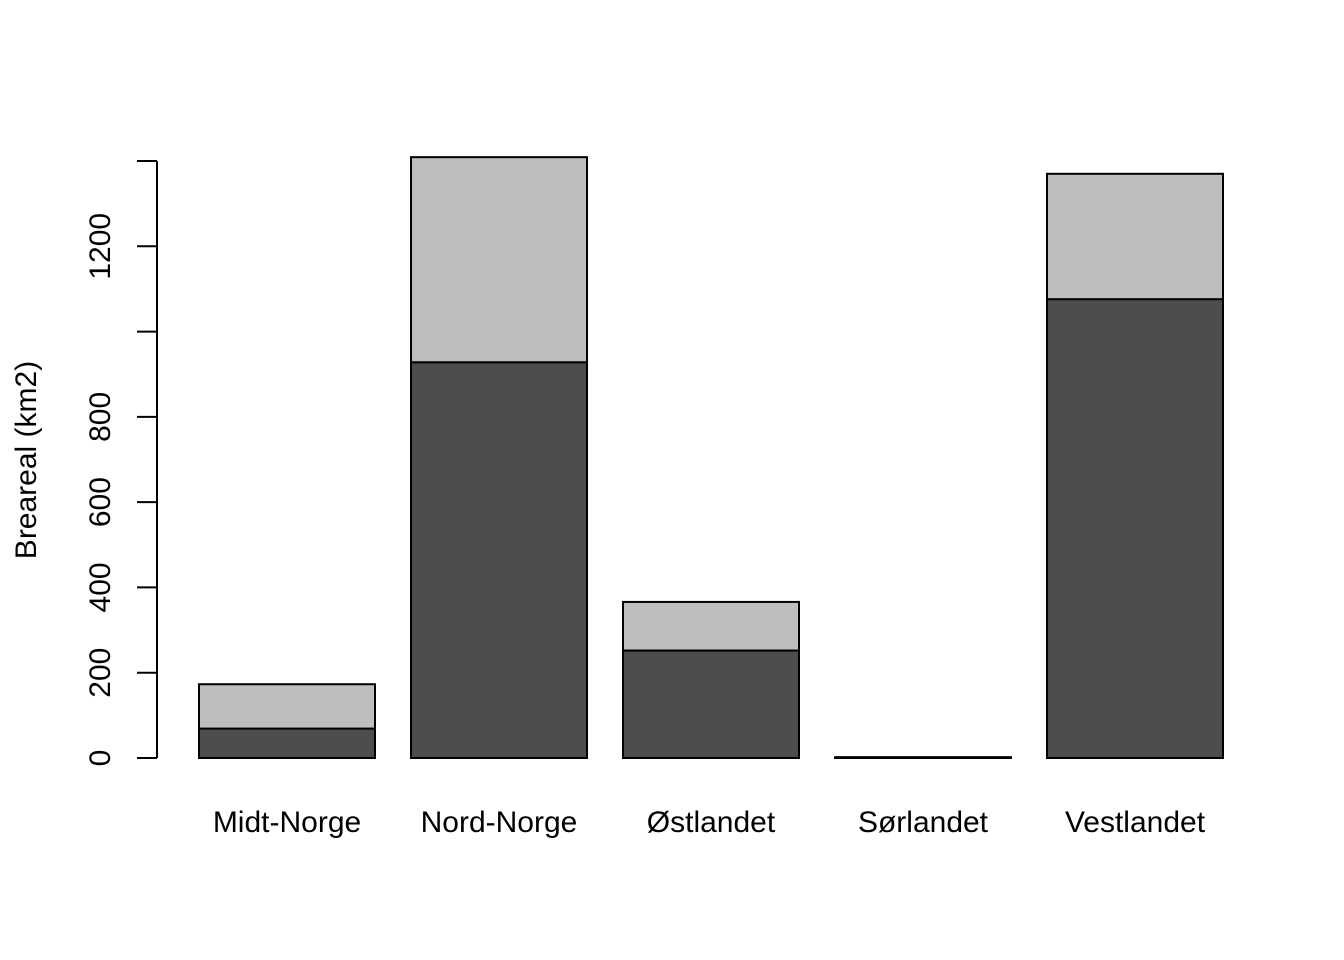  Describe the element at coordinates (100, 502) in the screenshot. I see `y-tick-label: 600` at that location.